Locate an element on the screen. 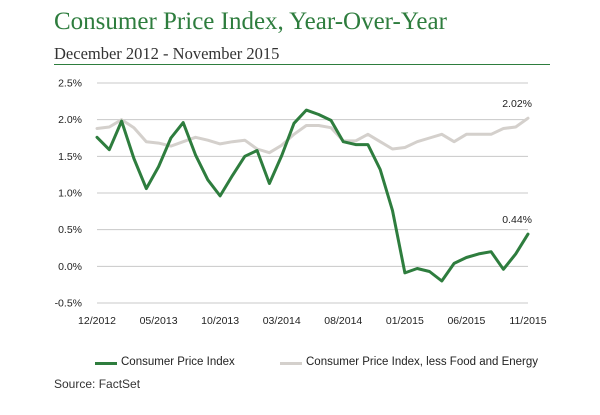 The width and height of the screenshot is (600, 415). chart-title: Consumer Price Index, Year-Over-Year is located at coordinates (250, 21).